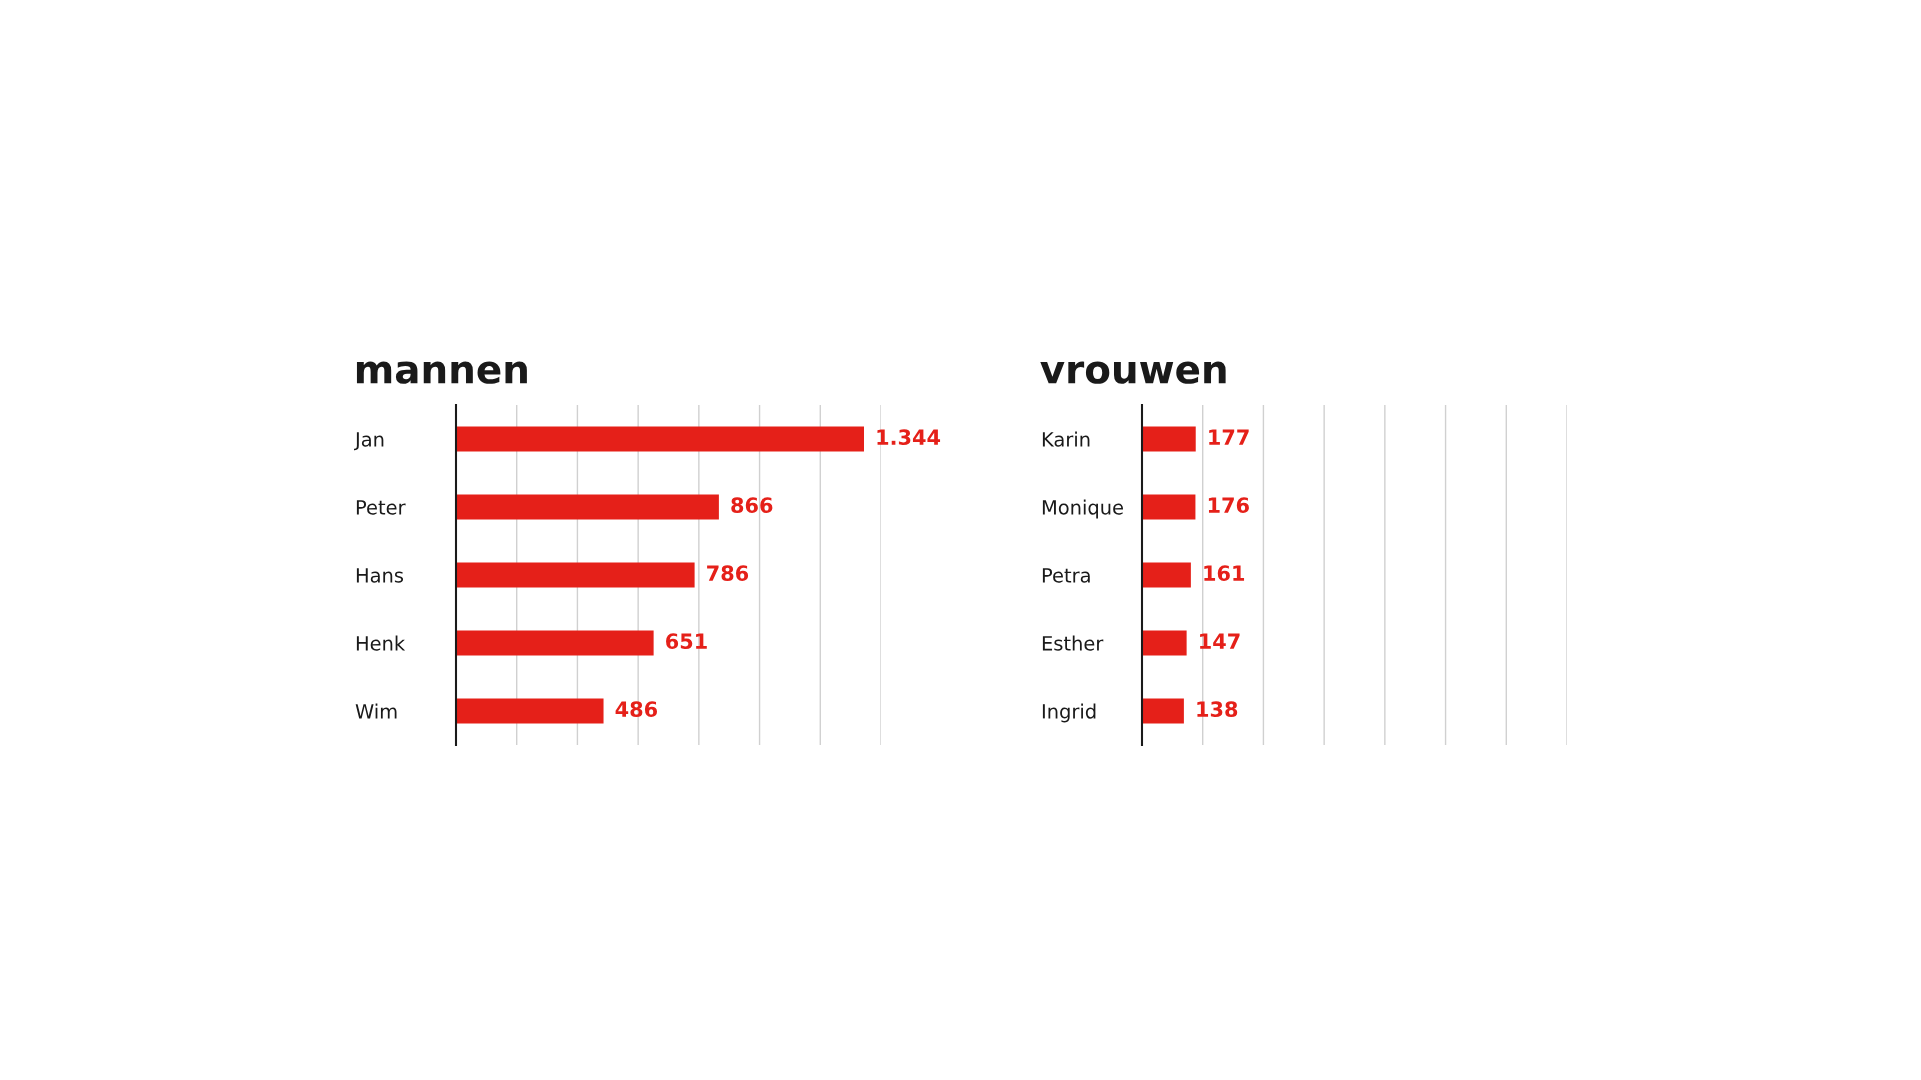 This screenshot has height=1080, width=1921. What do you see at coordinates (1066, 575) in the screenshot?
I see `y-tick-label: Petra` at bounding box center [1066, 575].